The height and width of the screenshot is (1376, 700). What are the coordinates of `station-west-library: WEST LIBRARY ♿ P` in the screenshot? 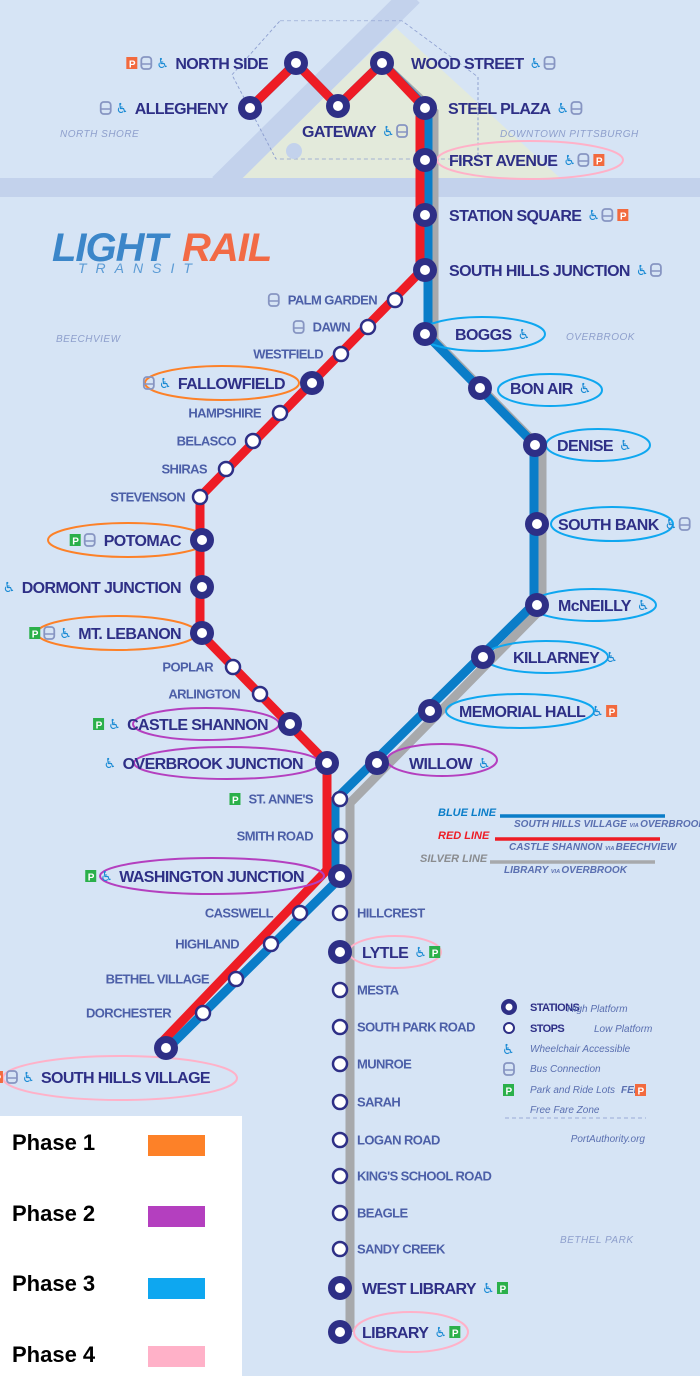 It's located at (418, 1288).